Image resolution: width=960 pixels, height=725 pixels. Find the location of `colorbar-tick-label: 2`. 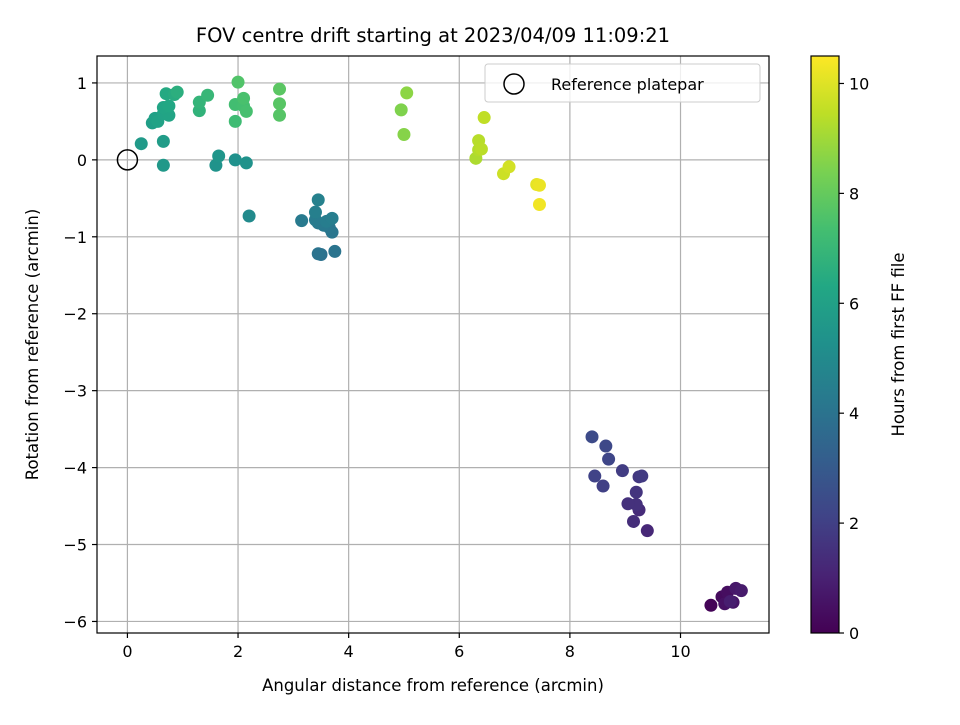

colorbar-tick-label: 2 is located at coordinates (854, 523).